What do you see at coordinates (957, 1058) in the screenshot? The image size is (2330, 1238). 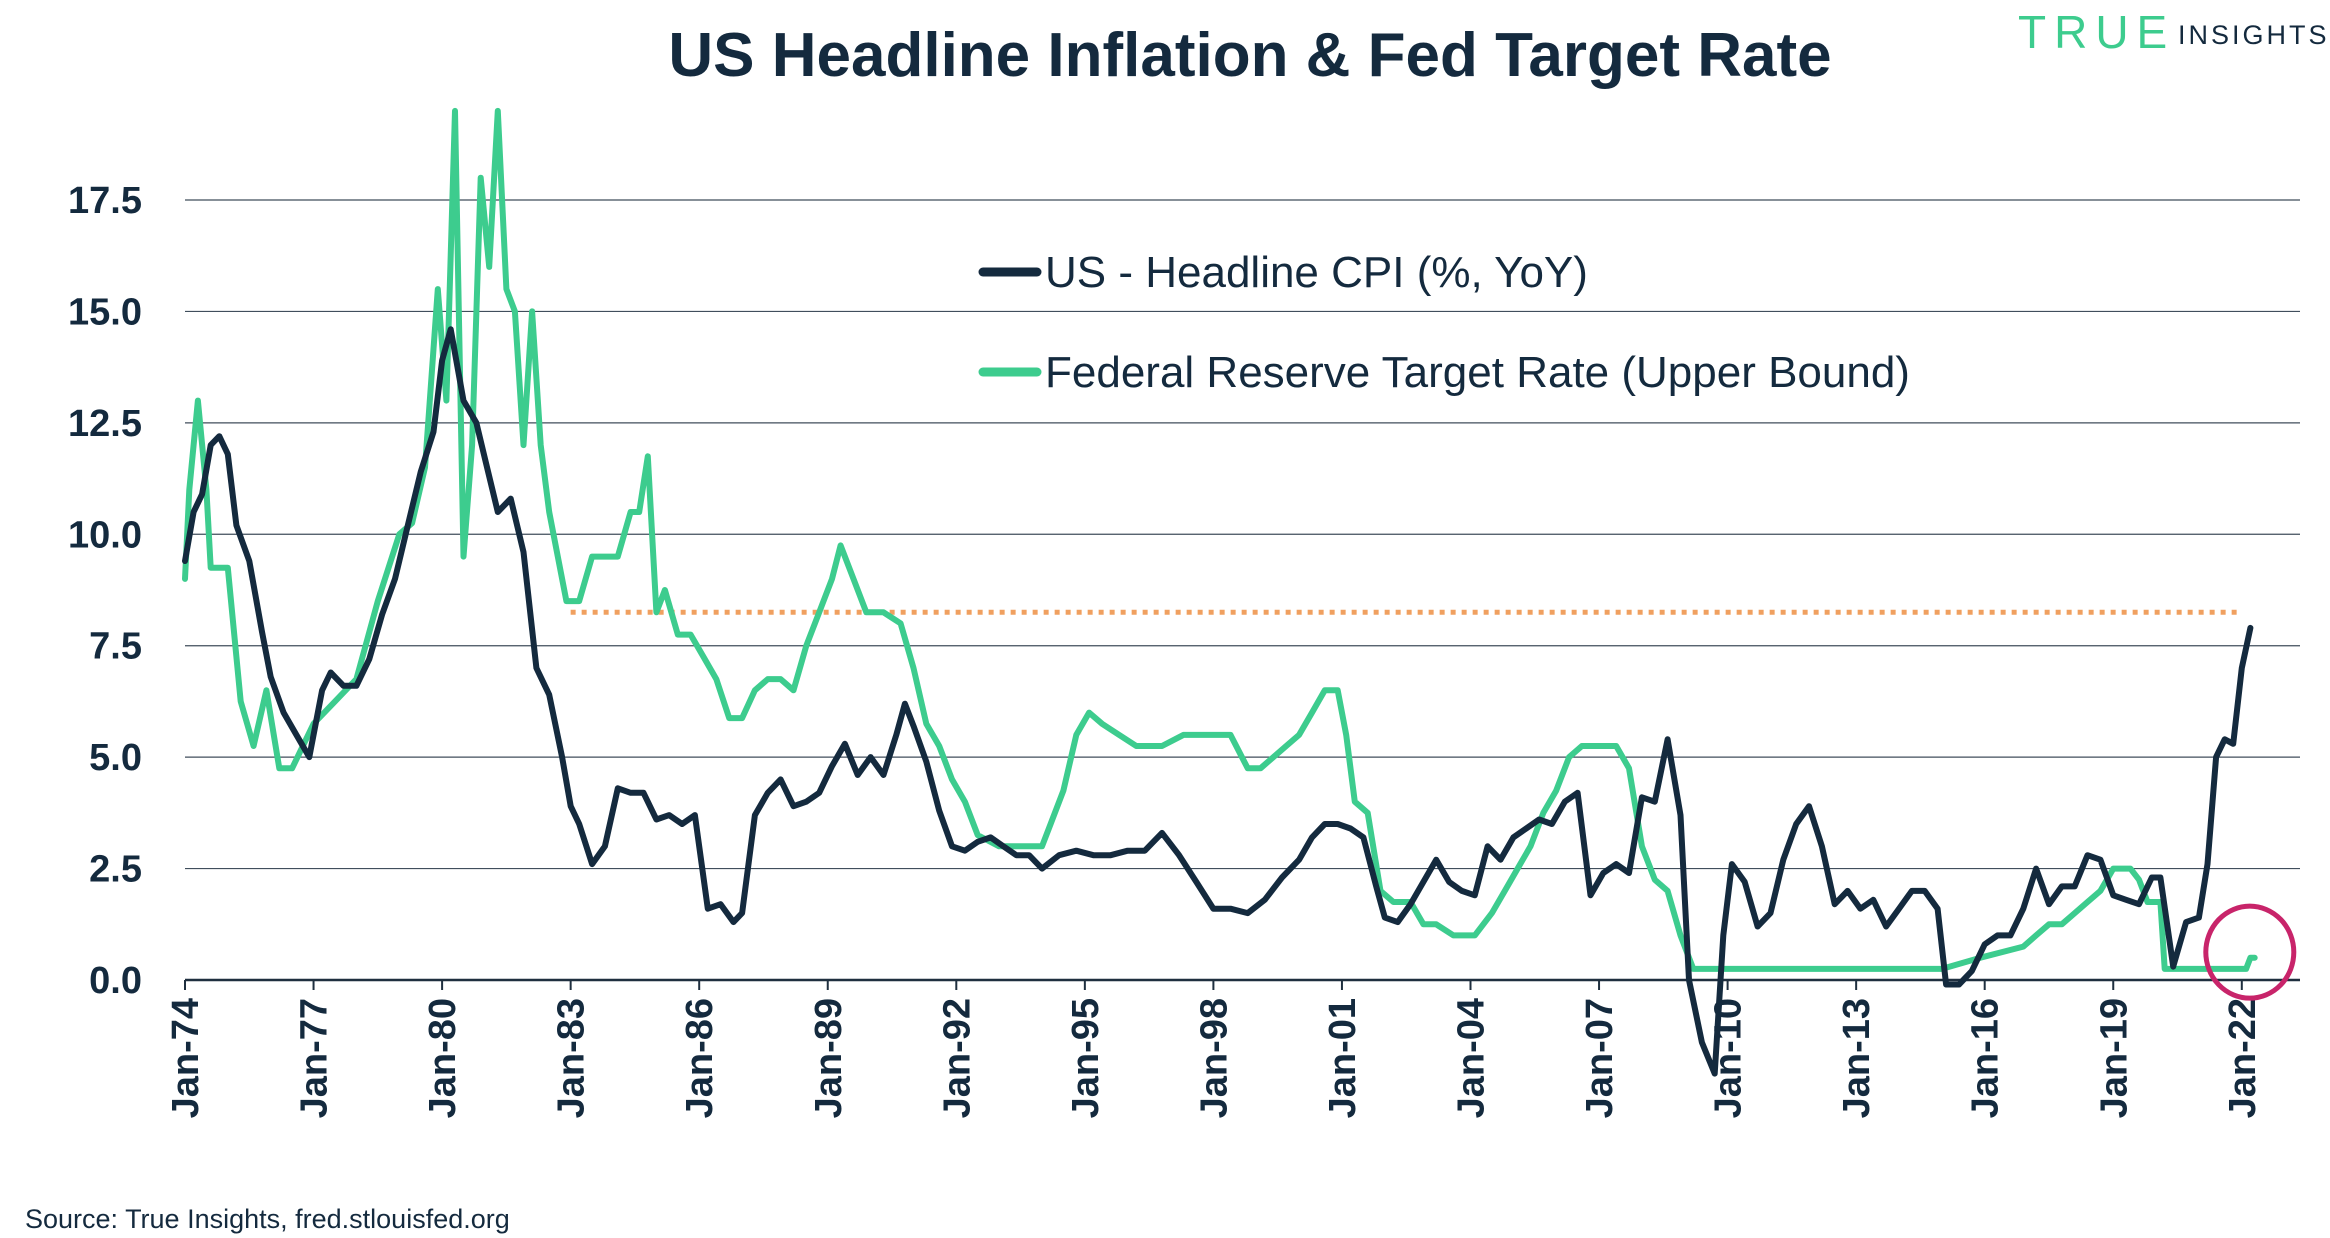 I see `x-tick-label: Jan-92` at bounding box center [957, 1058].